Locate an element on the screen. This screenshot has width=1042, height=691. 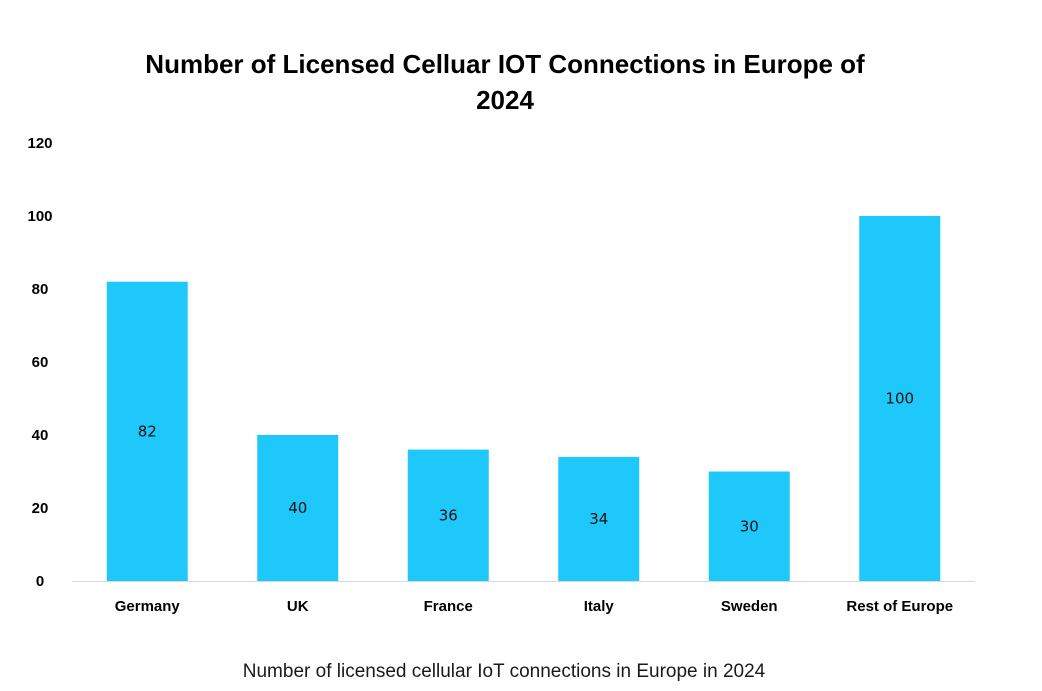
bar-data-label: 40 is located at coordinates (297, 508).